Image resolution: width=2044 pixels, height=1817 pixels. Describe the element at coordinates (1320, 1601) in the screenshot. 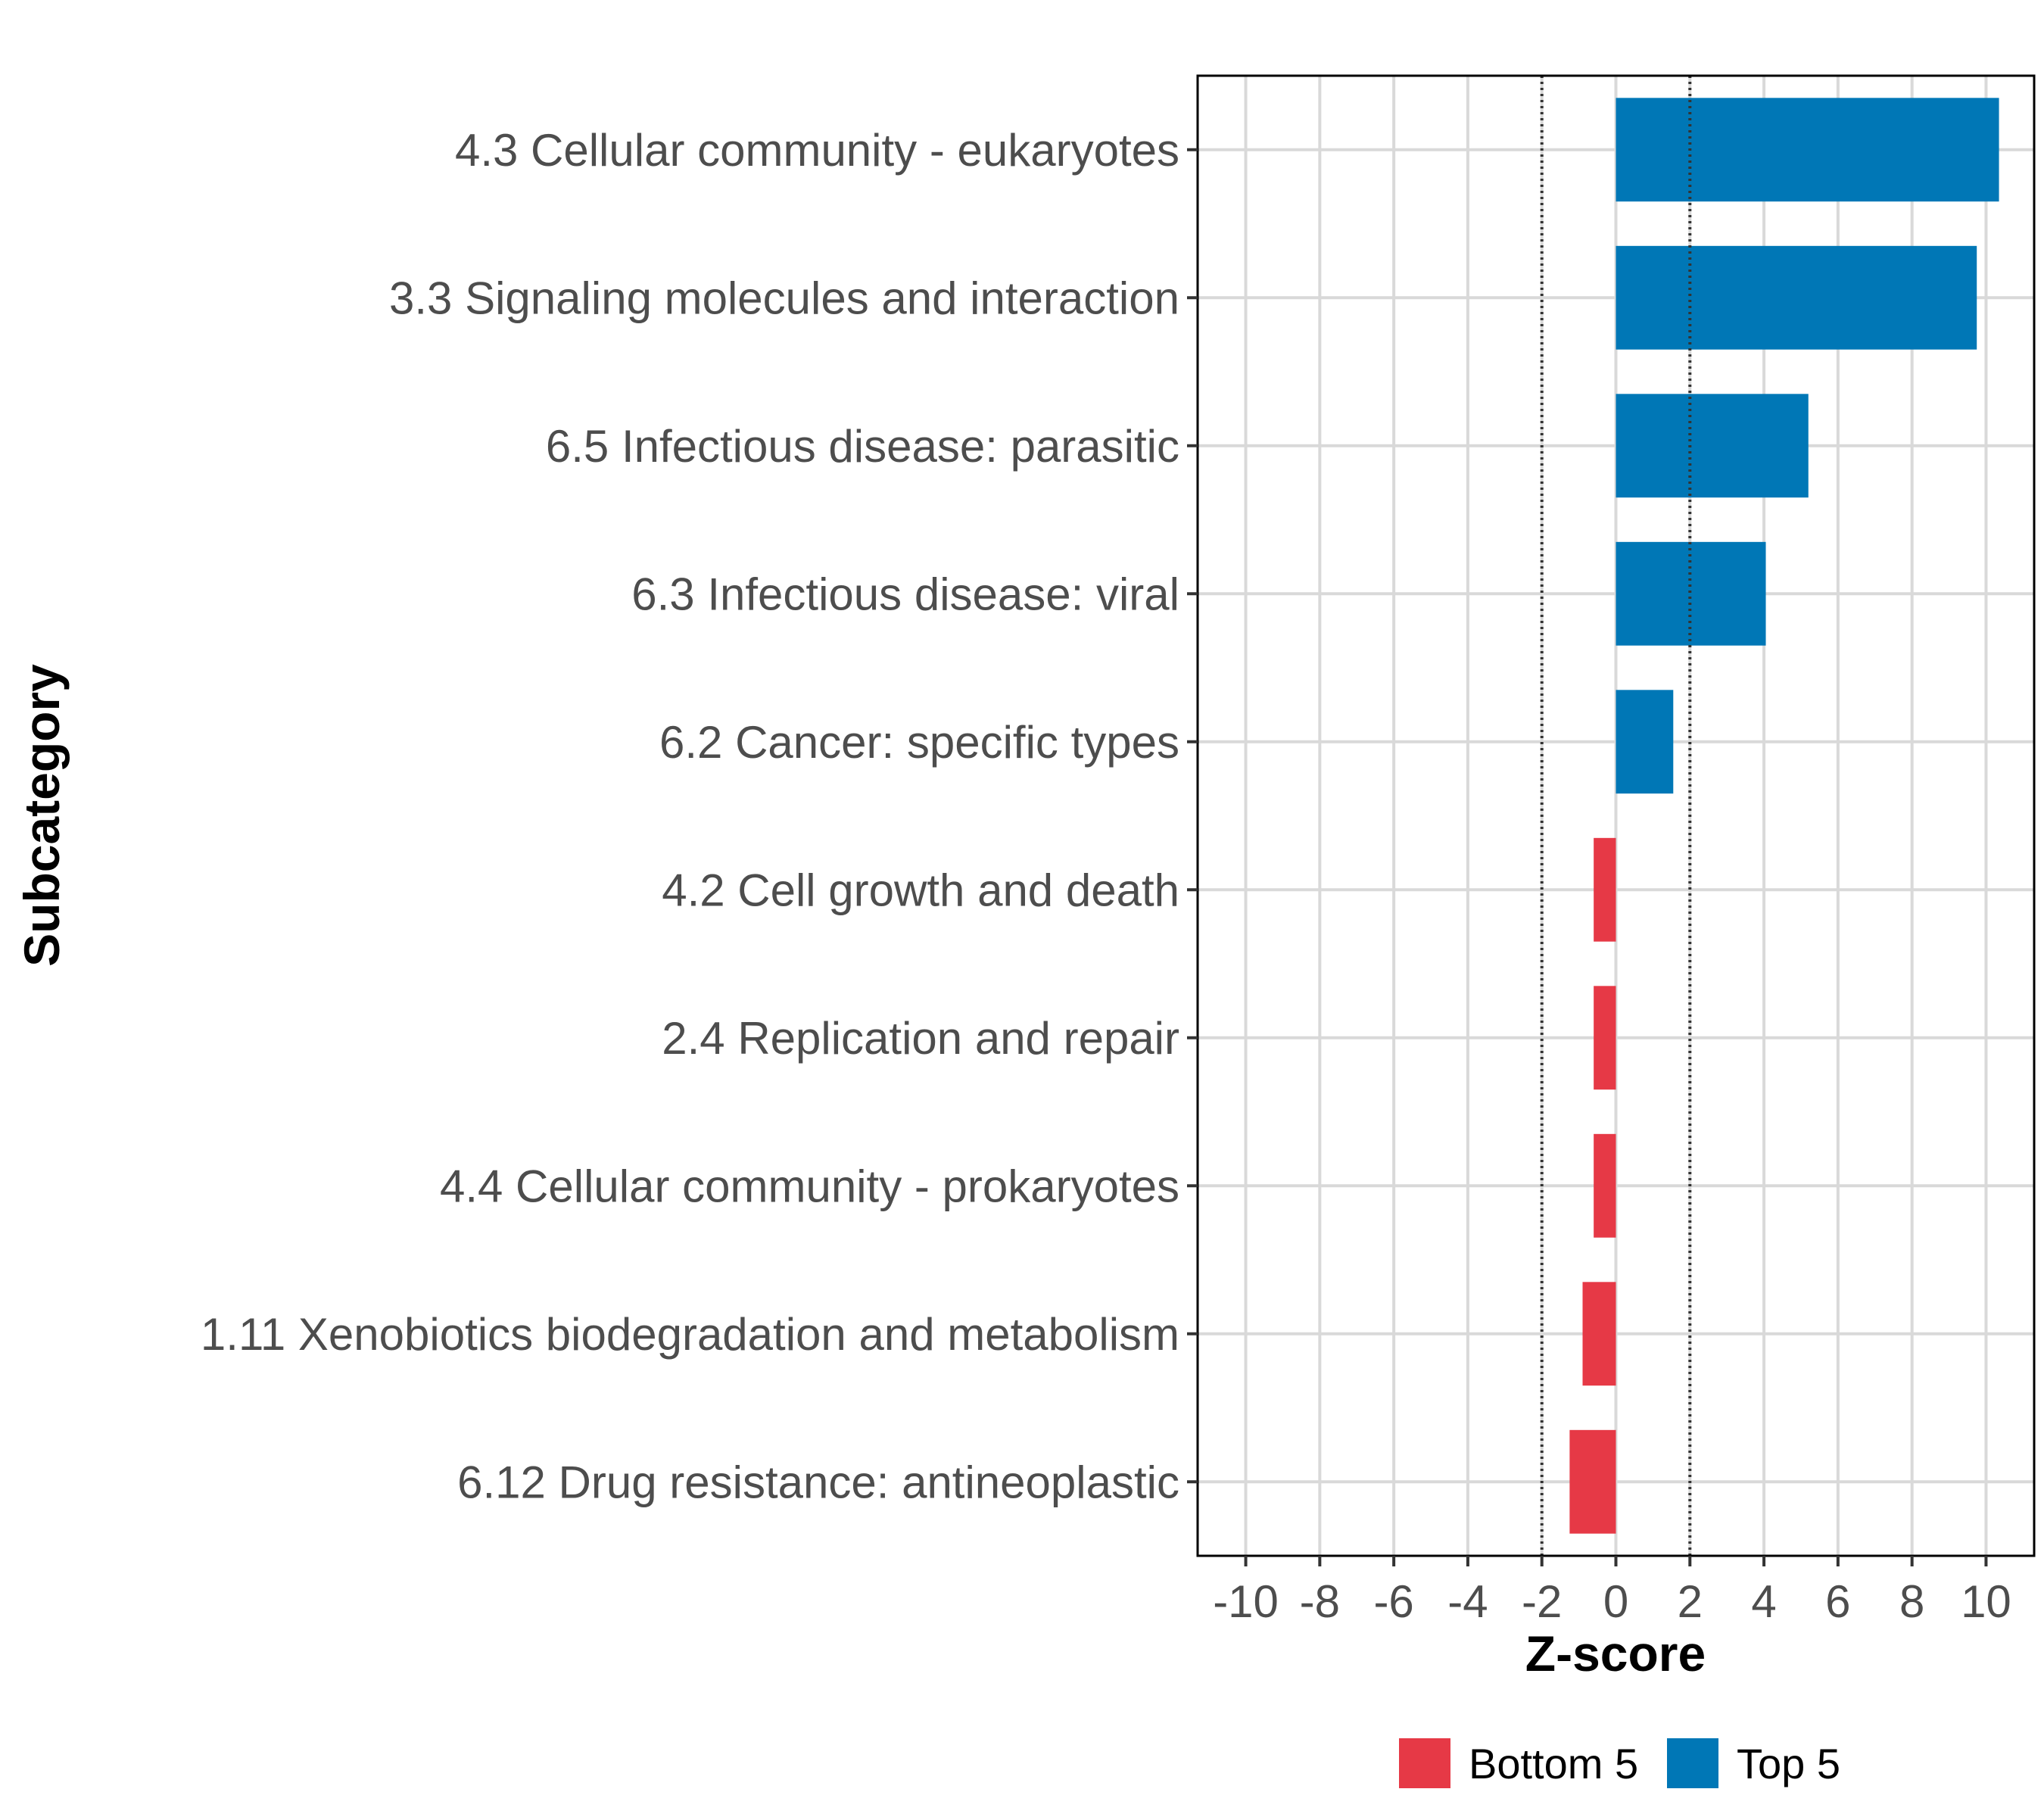

I see `x-tick-label: -8` at that location.